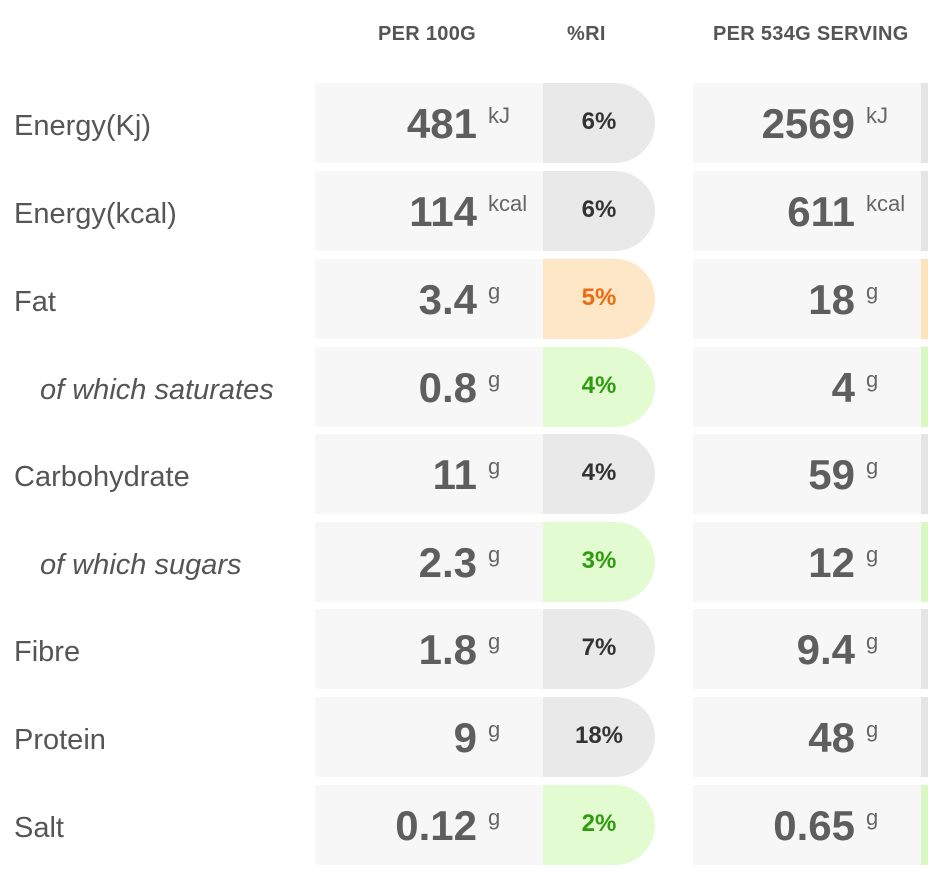 This screenshot has width=928, height=880. I want to click on per-serving-cell: 611 kcal, so click(807, 211).